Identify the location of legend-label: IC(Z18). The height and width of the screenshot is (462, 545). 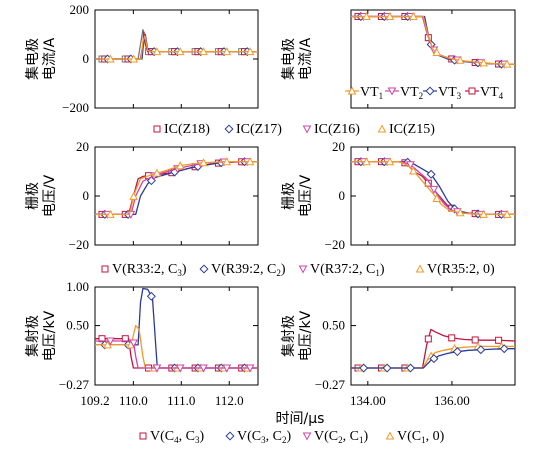
(187, 129).